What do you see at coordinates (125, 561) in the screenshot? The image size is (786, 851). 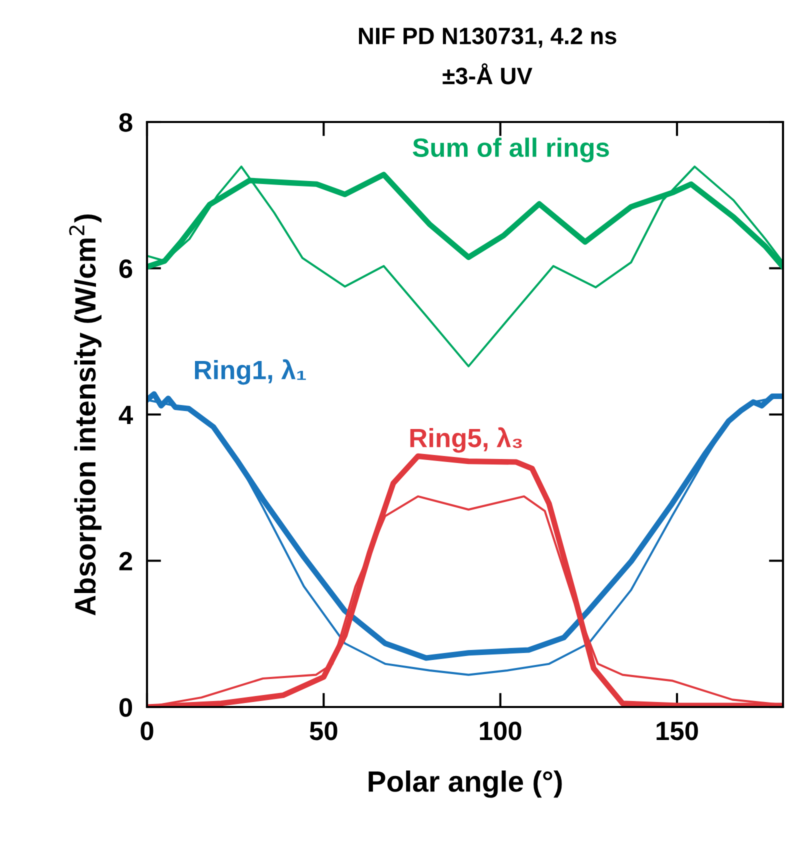 I see `y-tick-label: 2` at bounding box center [125, 561].